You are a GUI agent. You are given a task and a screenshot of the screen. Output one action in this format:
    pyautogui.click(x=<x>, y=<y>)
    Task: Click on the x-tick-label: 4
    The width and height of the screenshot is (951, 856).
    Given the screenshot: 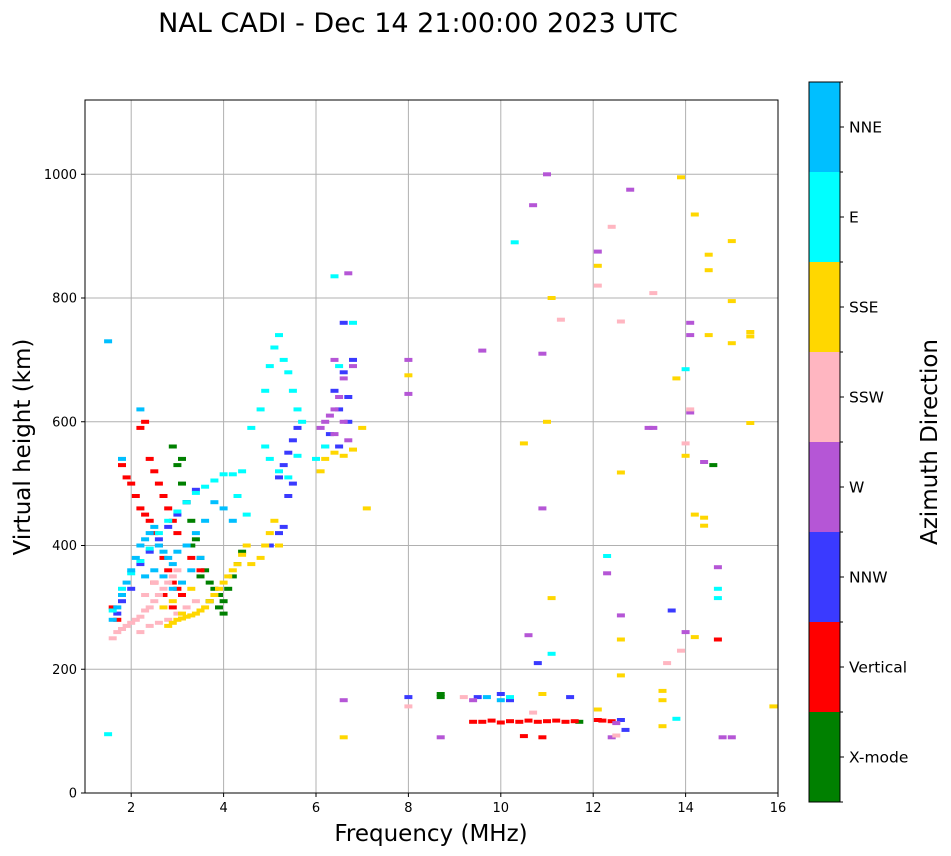 What is the action you would take?
    pyautogui.click(x=223, y=808)
    